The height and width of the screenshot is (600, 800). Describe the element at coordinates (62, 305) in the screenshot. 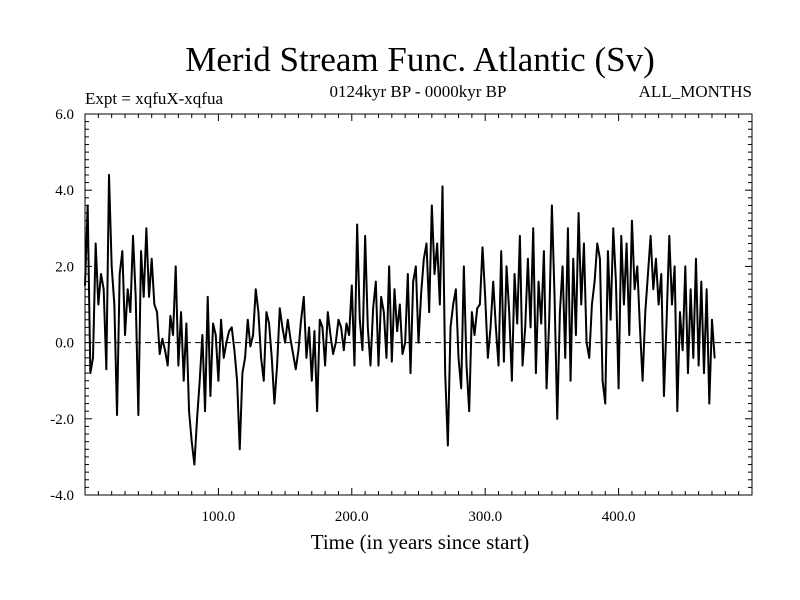

I see `y-tick-labels: 6.0 4.0 2.0 0.0 -2.0 -4.0` at that location.